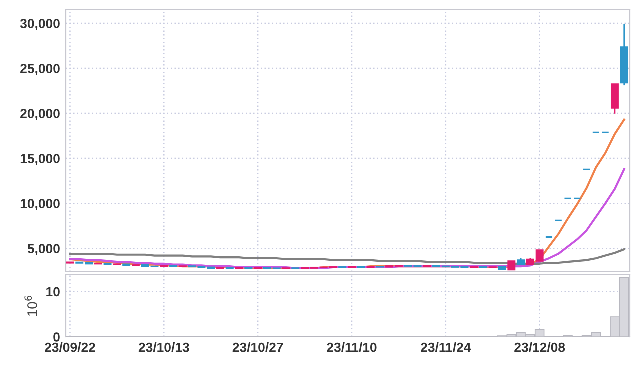  What do you see at coordinates (70, 347) in the screenshot?
I see `x-tick-label: 23/09/22` at bounding box center [70, 347].